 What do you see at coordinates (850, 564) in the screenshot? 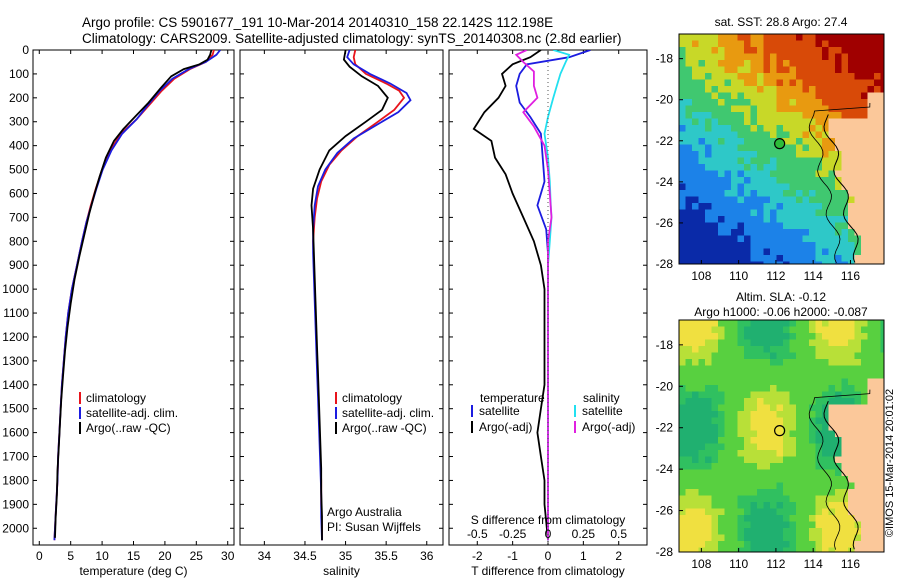
I see `map-x-tick-label: 116` at bounding box center [850, 564].